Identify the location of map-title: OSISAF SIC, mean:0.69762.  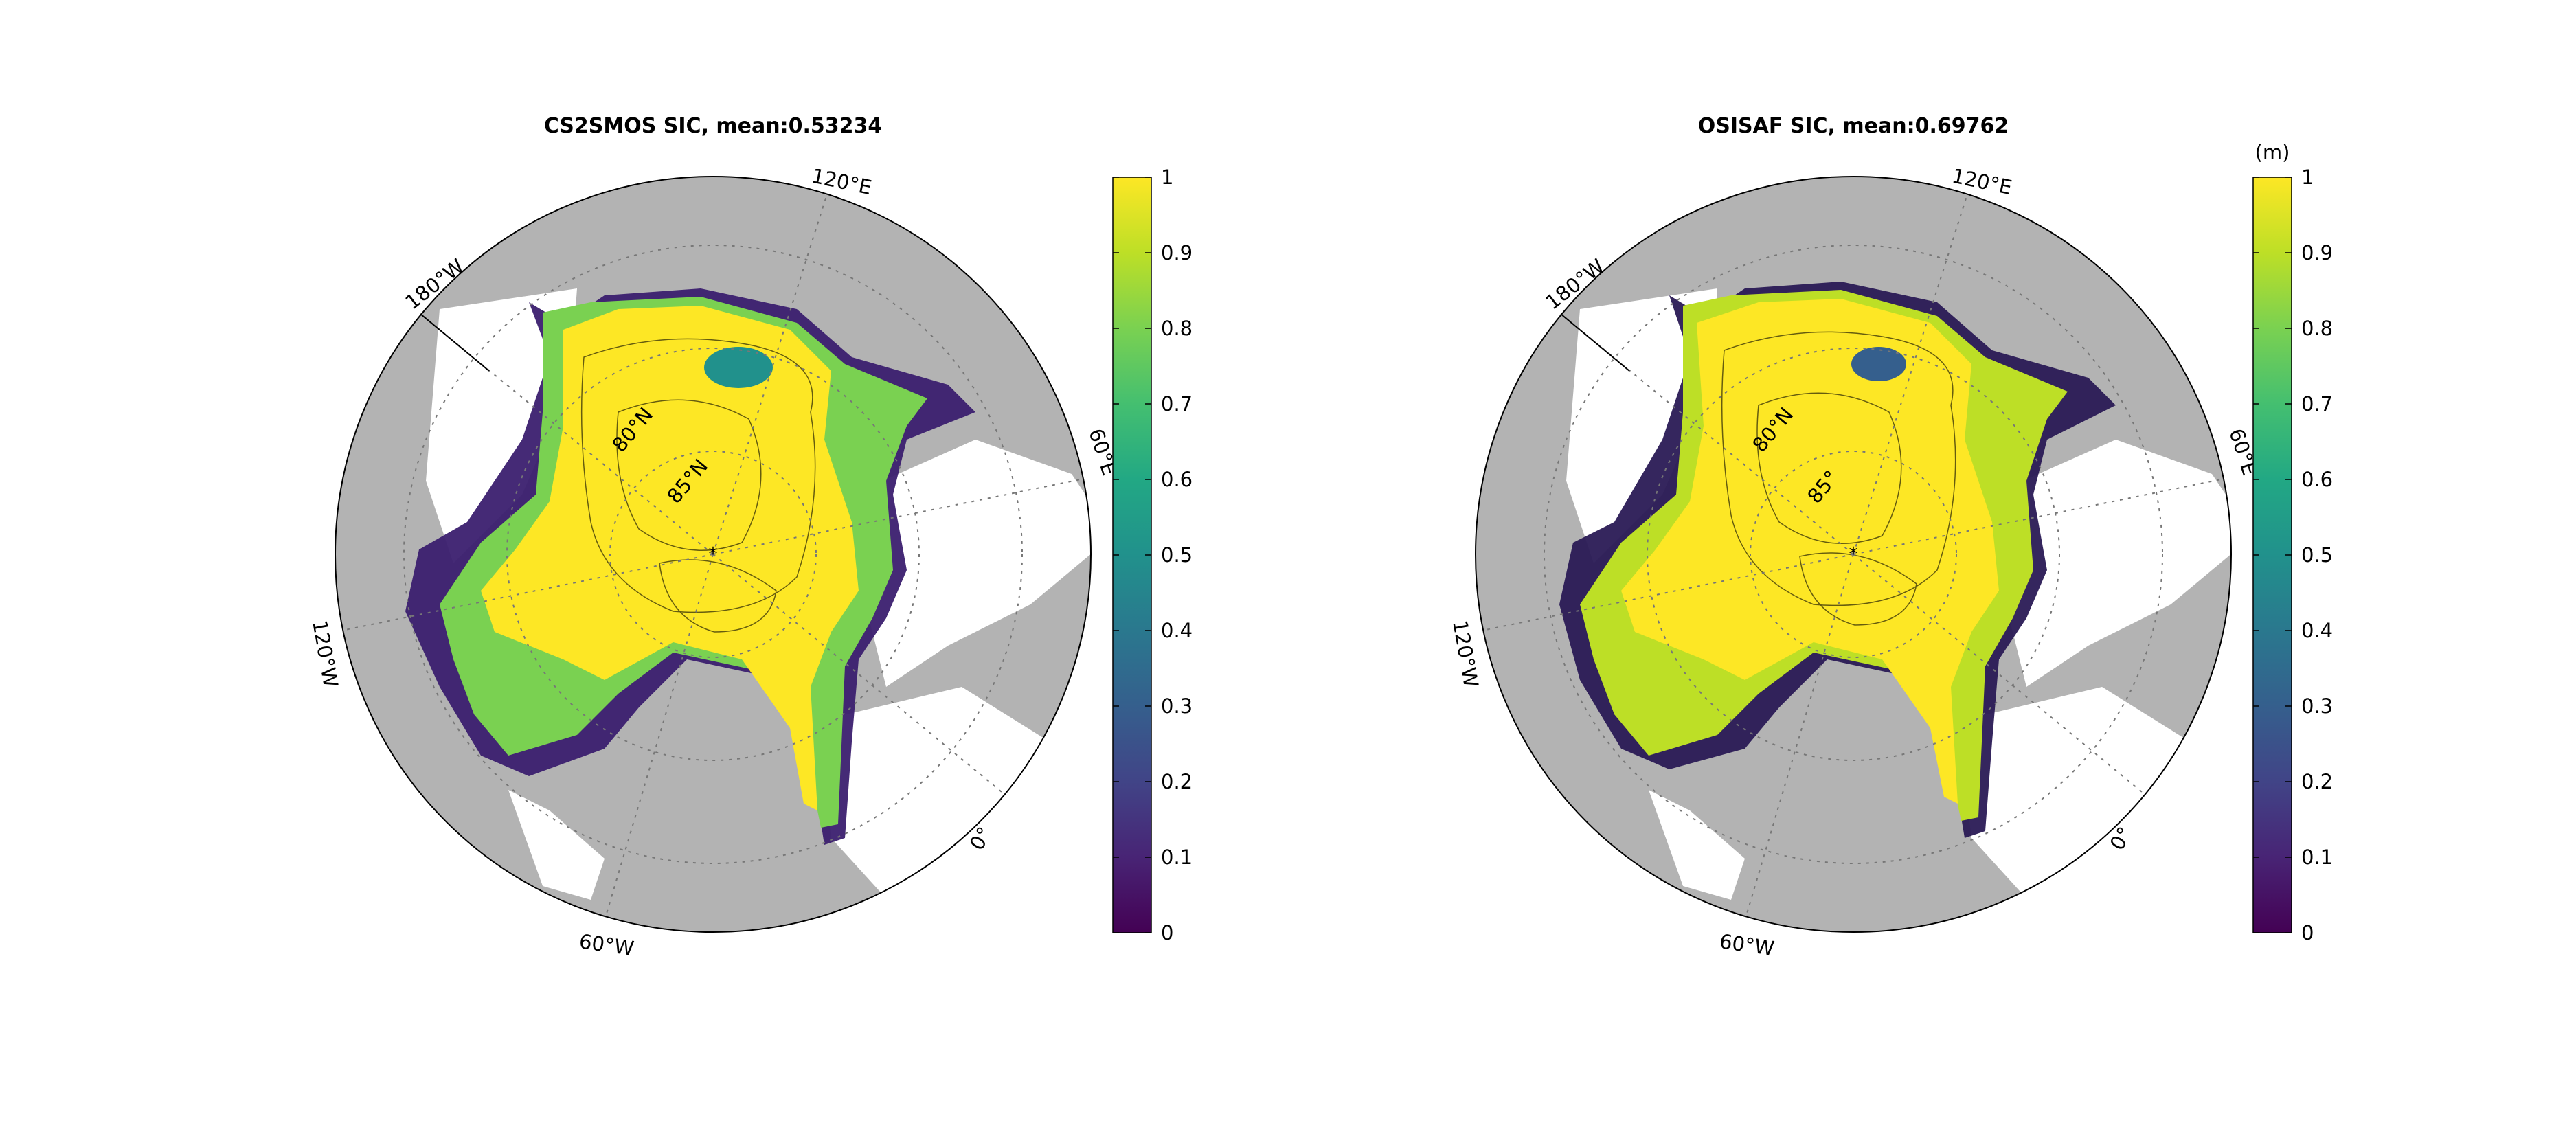
(1853, 126).